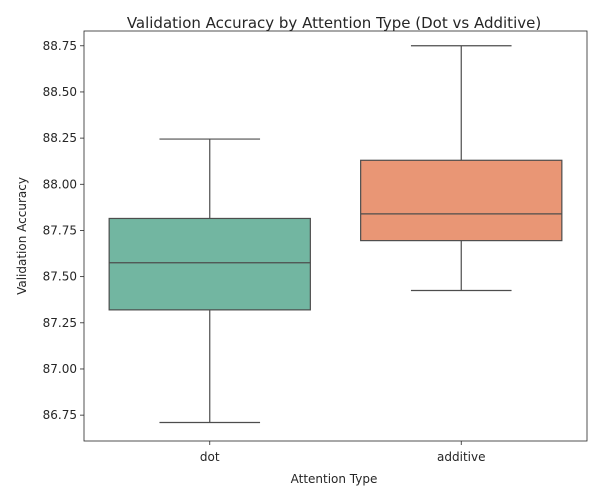 This screenshot has width=600, height=500. Describe the element at coordinates (334, 479) in the screenshot. I see `x-axis-label: Attention Type` at that location.